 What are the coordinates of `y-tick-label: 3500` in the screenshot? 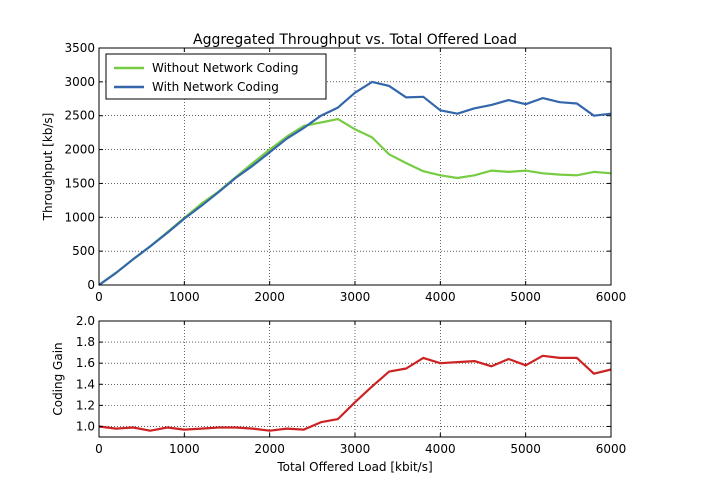 It's located at (79, 48).